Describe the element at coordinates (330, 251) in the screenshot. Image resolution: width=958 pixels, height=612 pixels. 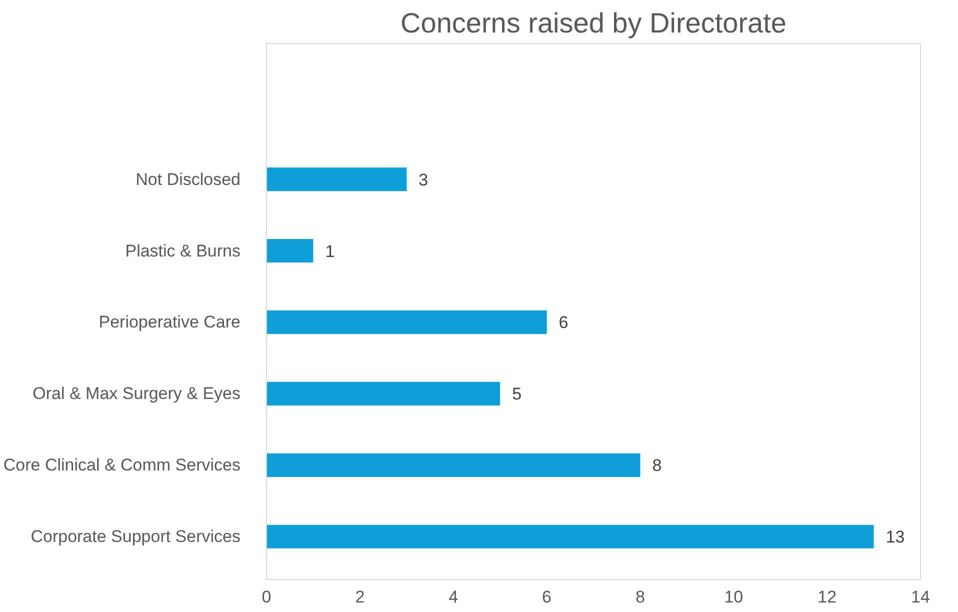
I see `data-label: 1` at that location.